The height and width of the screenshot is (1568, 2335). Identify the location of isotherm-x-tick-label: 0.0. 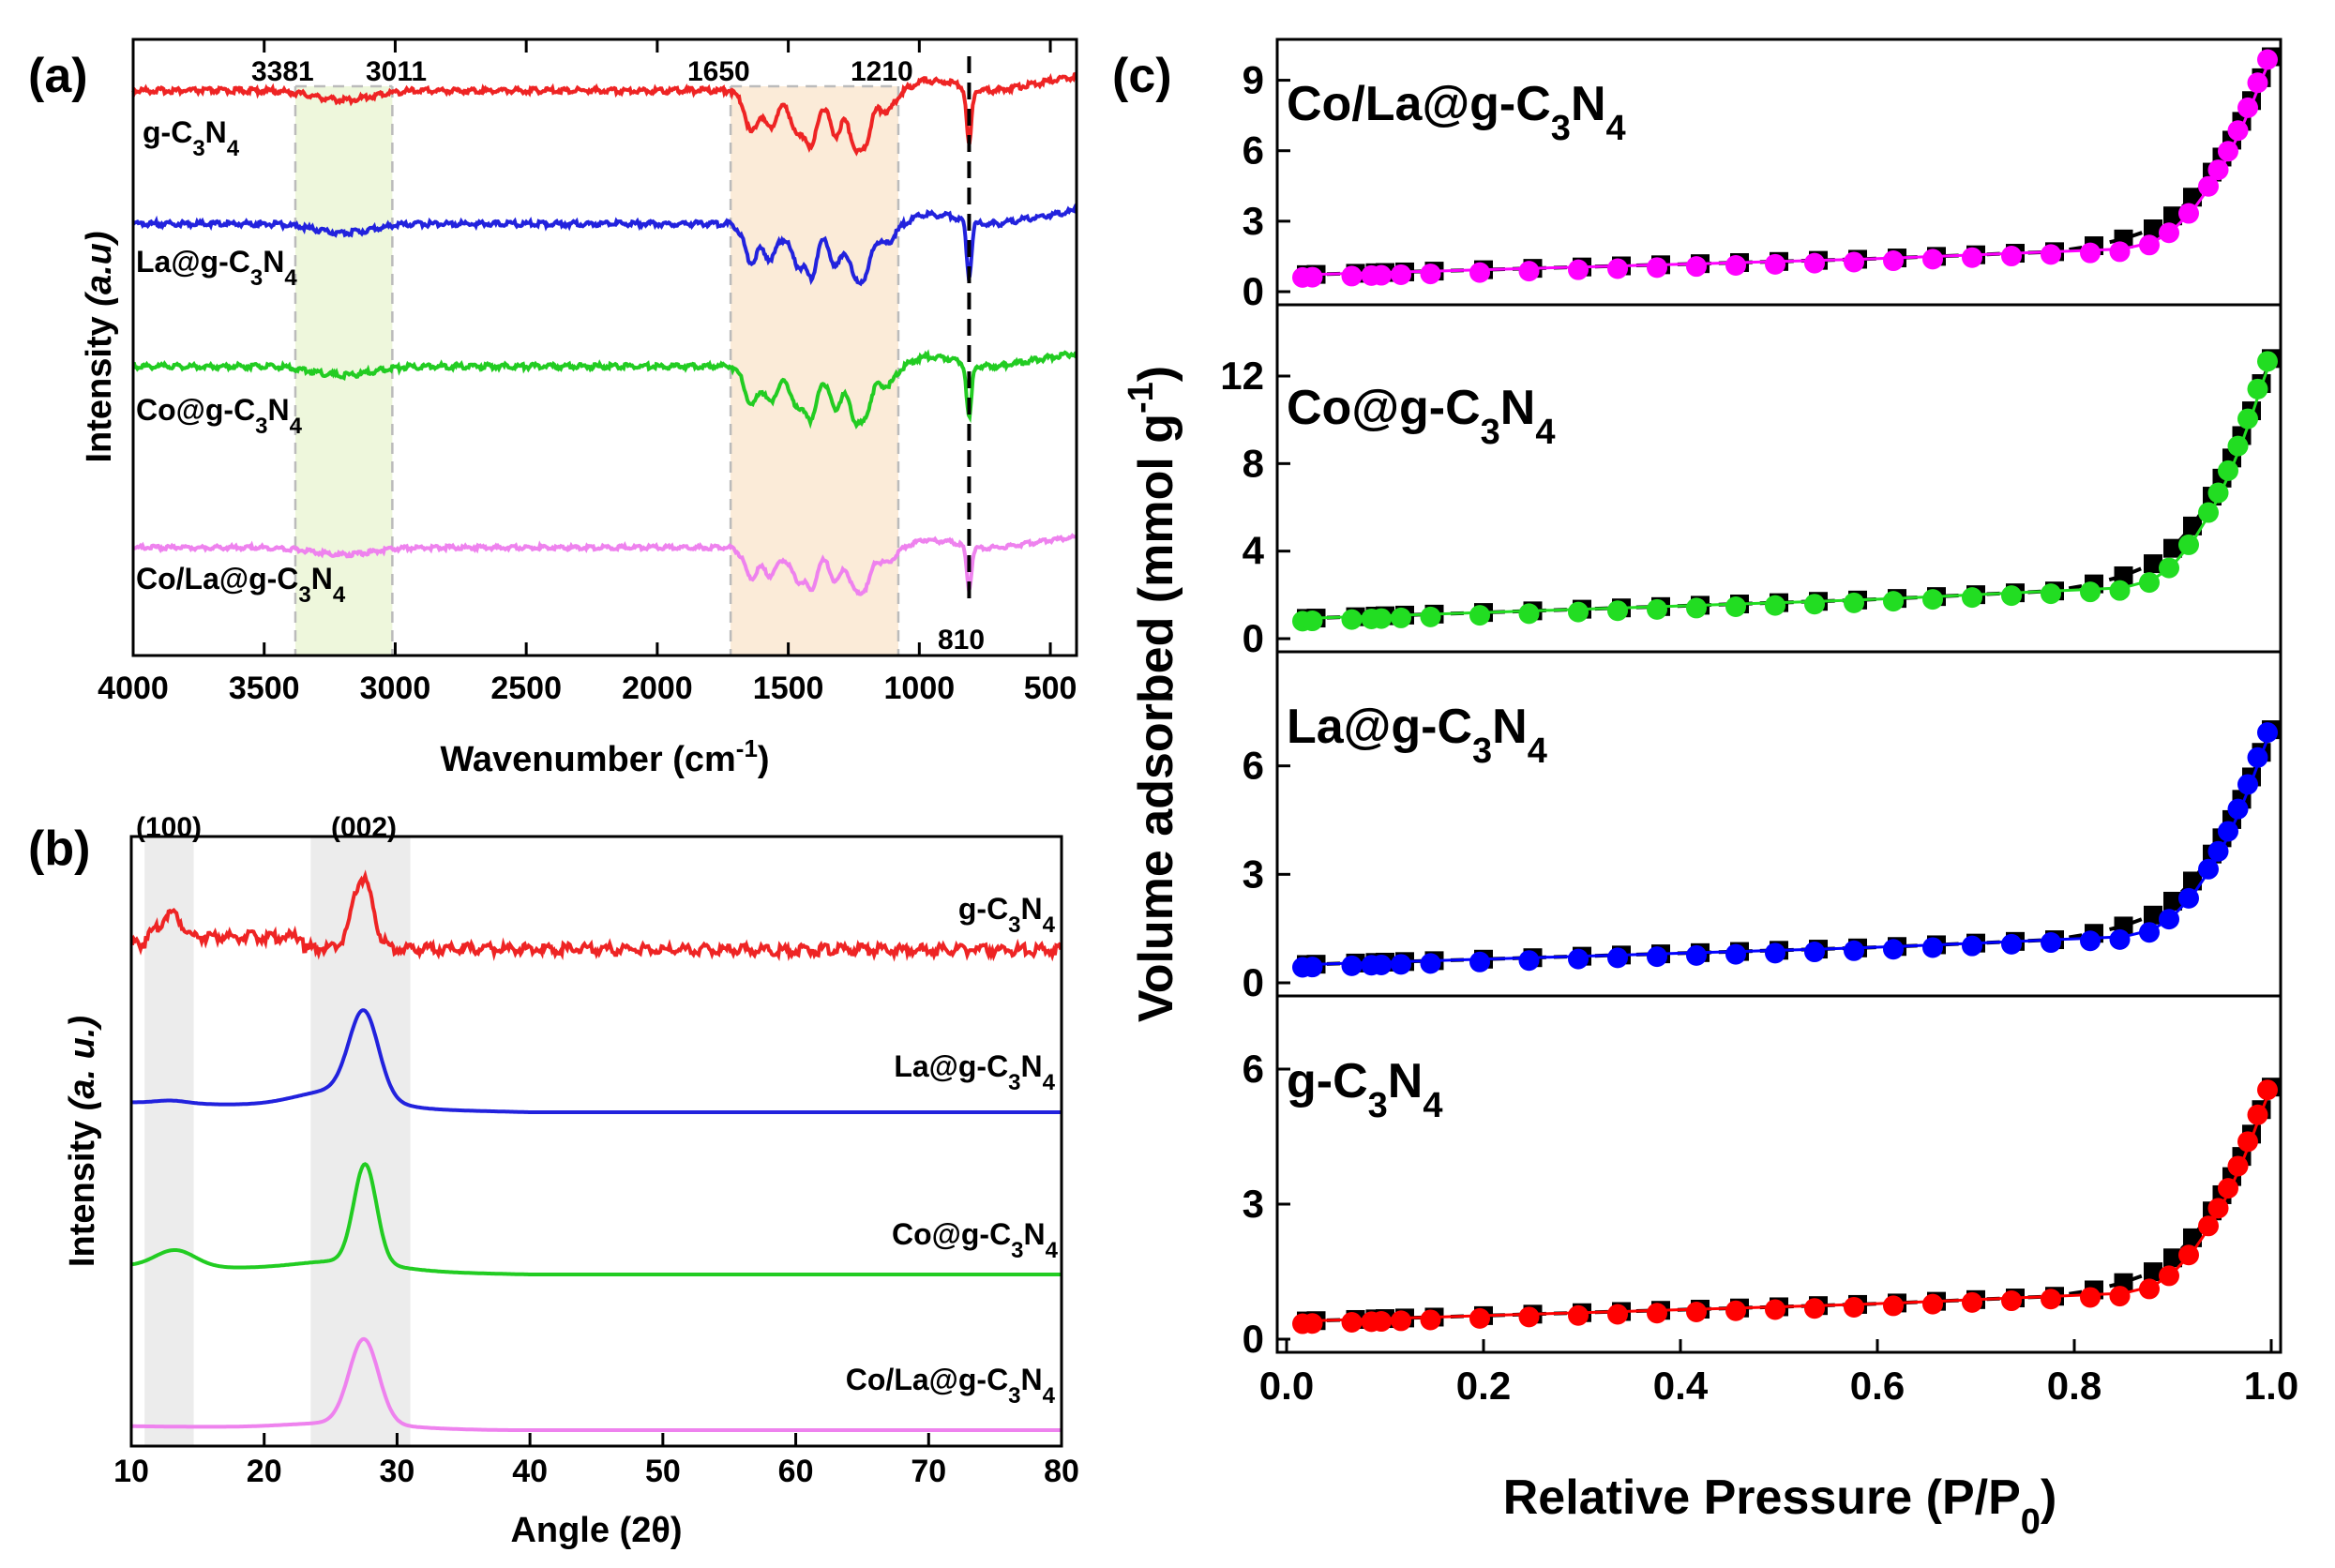
(1286, 1386).